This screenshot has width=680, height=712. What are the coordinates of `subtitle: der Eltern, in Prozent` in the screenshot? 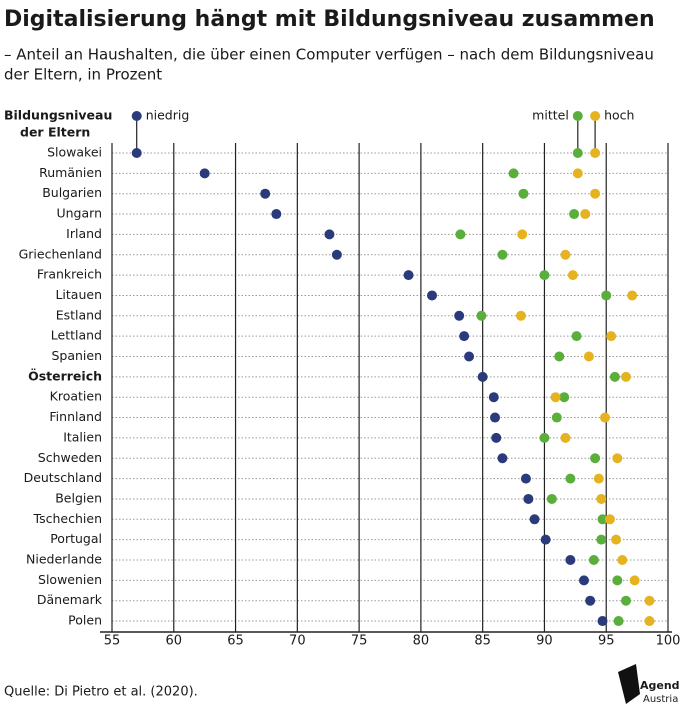 It's located at (83, 75).